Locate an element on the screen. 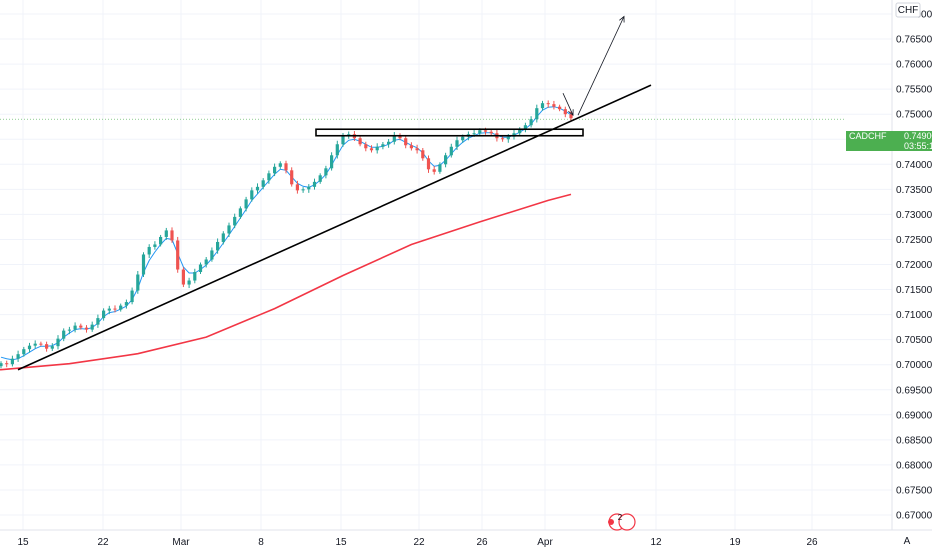 This screenshot has width=932, height=550. x-tick-label: 15 is located at coordinates (341, 542).